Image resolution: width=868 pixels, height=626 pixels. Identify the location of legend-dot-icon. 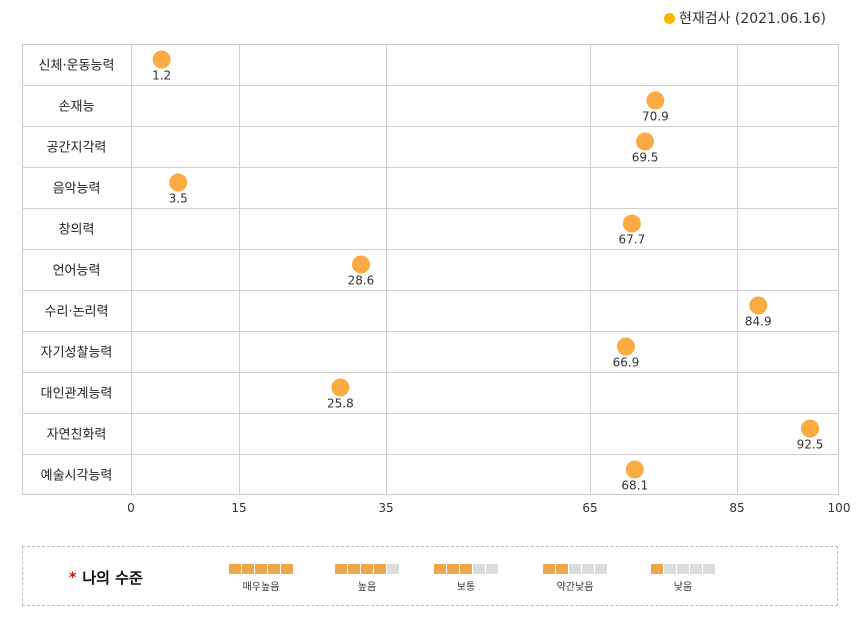
(669, 18).